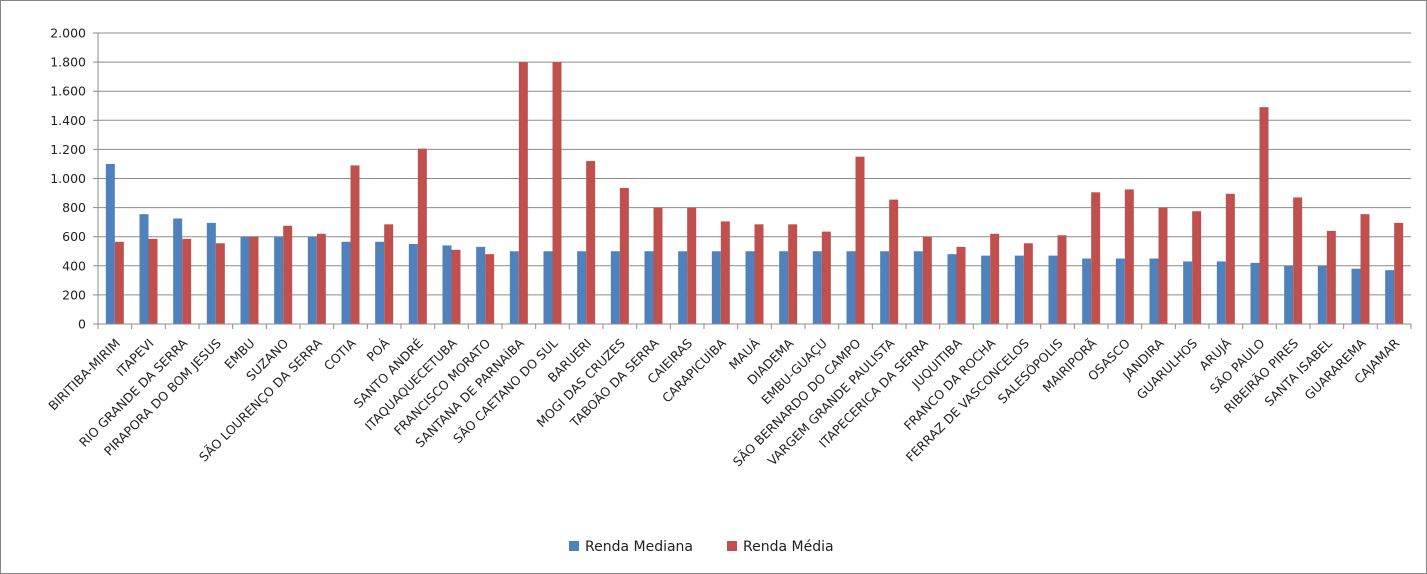 The height and width of the screenshot is (574, 1427). What do you see at coordinates (211, 273) in the screenshot?
I see `bar-renda-mediana-pirapora-do-bom-jesus` at bounding box center [211, 273].